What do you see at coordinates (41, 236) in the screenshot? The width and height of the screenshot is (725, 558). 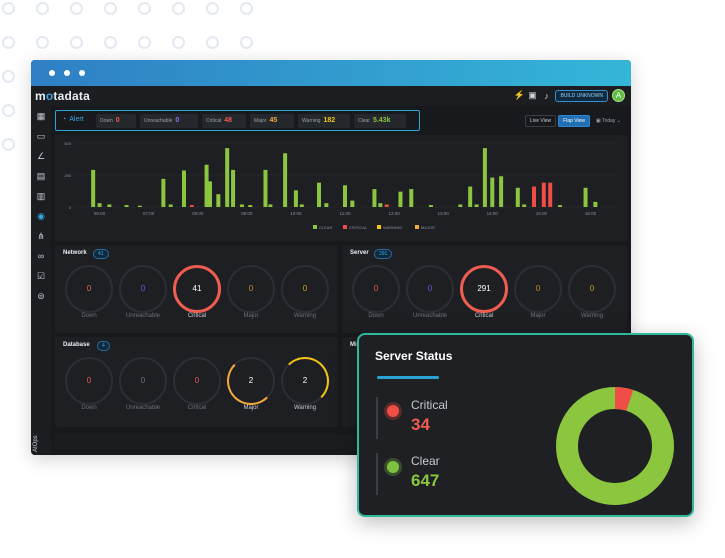 I see `topology-icon: ⋔` at bounding box center [41, 236].